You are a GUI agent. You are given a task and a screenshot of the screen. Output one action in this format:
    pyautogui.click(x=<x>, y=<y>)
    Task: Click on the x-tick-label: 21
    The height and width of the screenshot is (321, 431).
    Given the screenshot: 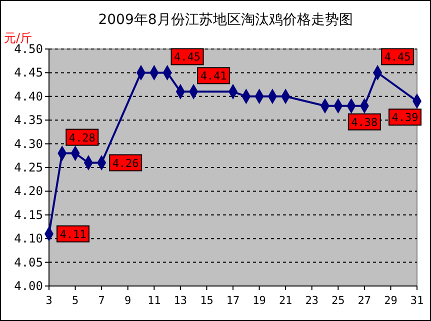 What is the action you would take?
    pyautogui.click(x=285, y=300)
    